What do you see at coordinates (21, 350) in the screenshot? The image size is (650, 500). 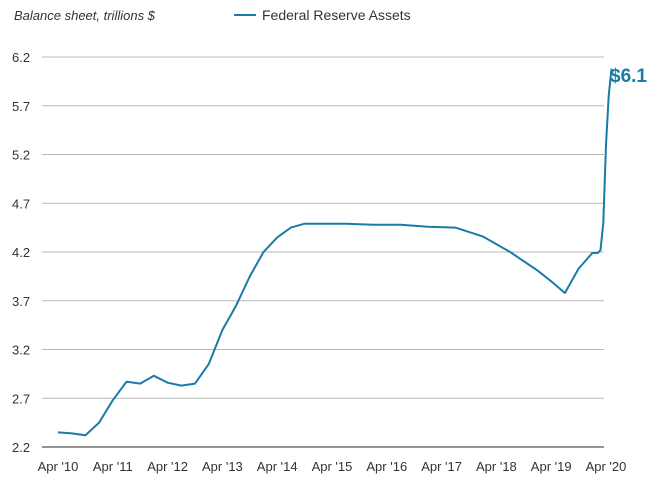 I see `y-tick-label: 3.2` at bounding box center [21, 350].